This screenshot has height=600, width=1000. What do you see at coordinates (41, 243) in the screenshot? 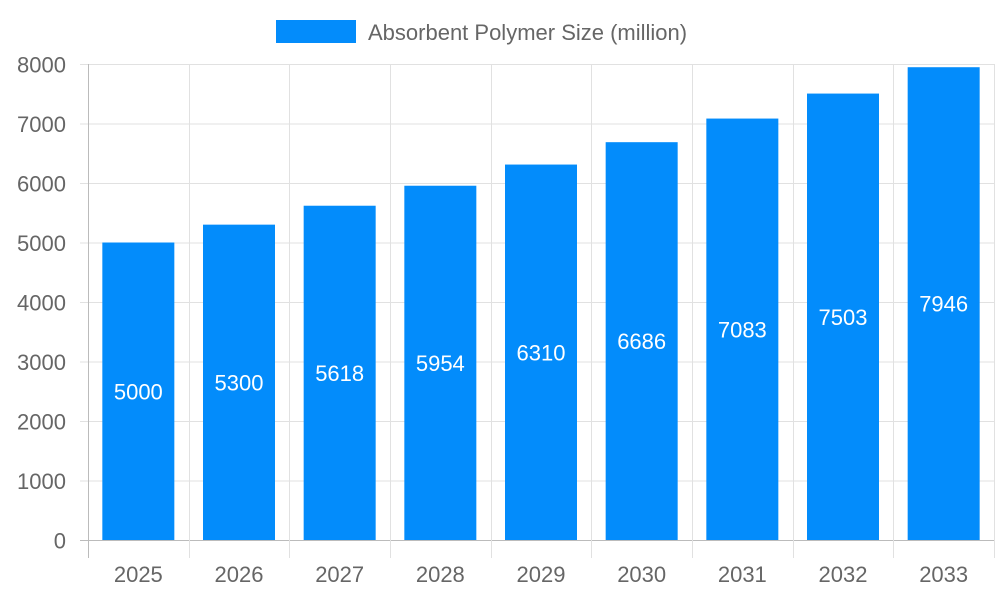
I see `y-tick-label: 5000` at bounding box center [41, 243].